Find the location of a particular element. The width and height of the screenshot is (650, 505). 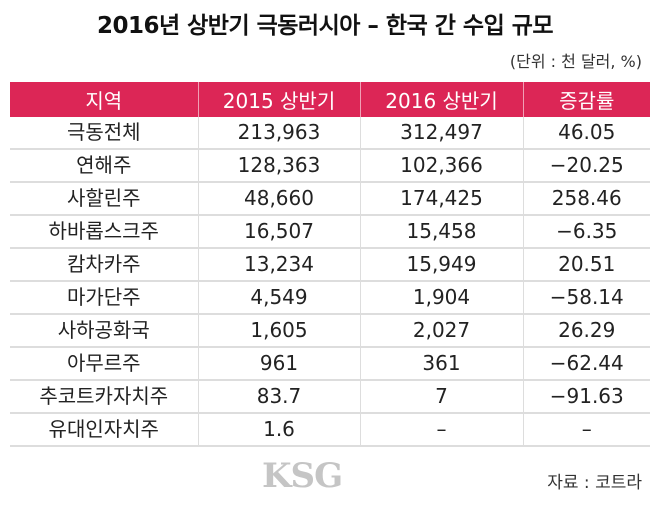

table-row: 캄차카주 13,234 15,949 20.51 is located at coordinates (330, 265).